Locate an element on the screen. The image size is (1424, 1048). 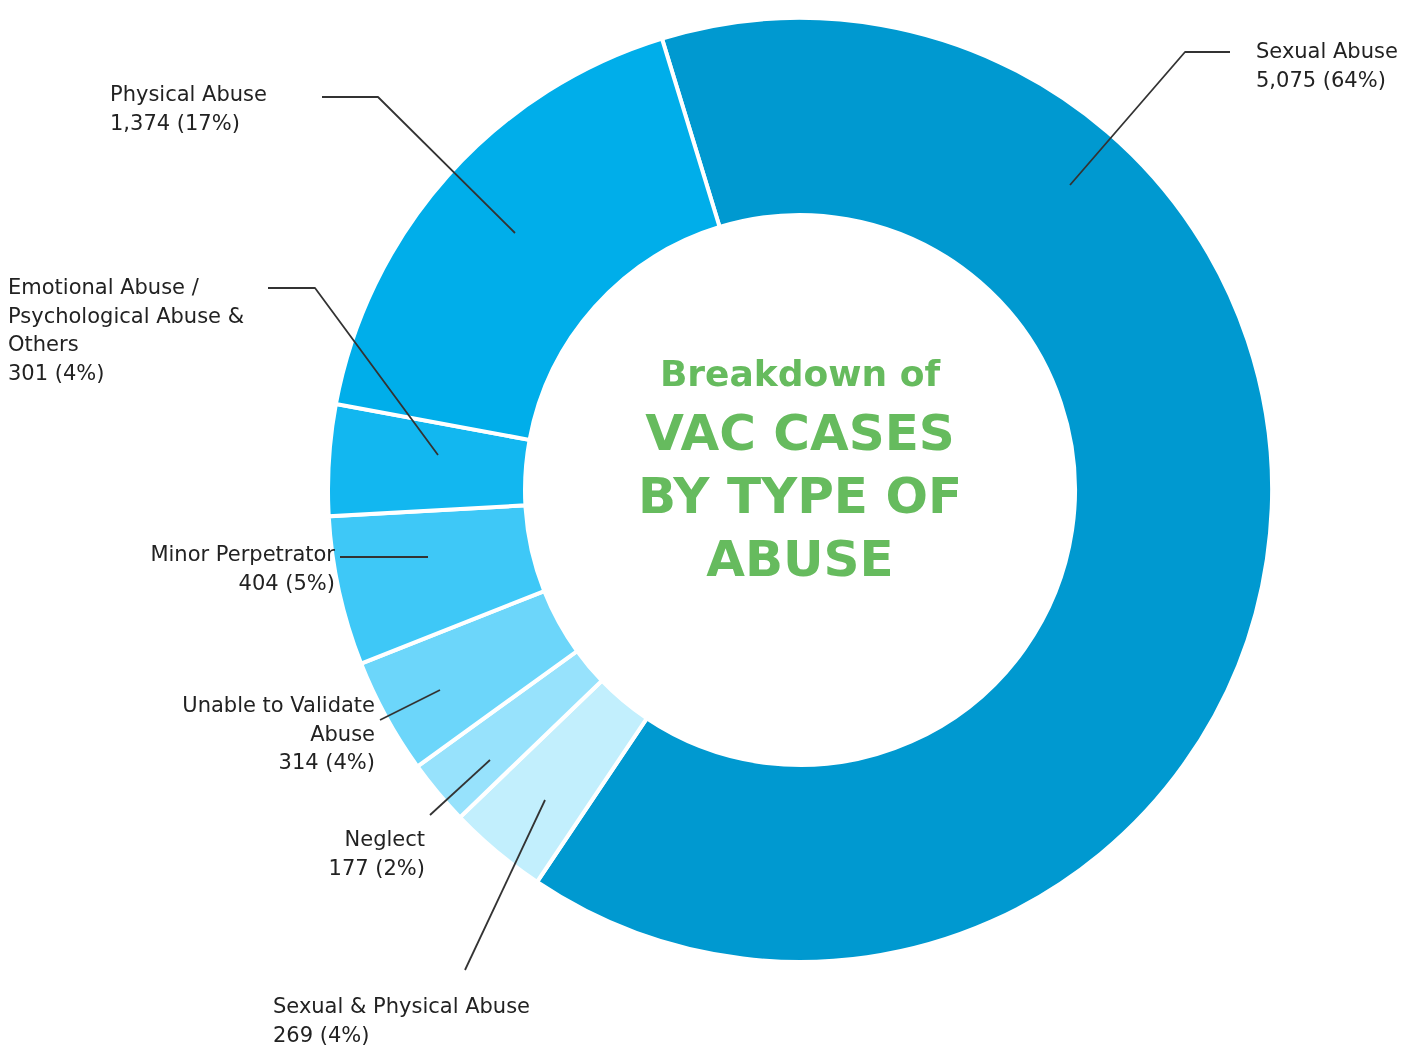
text: Breakdown of is located at coordinates (800, 373).